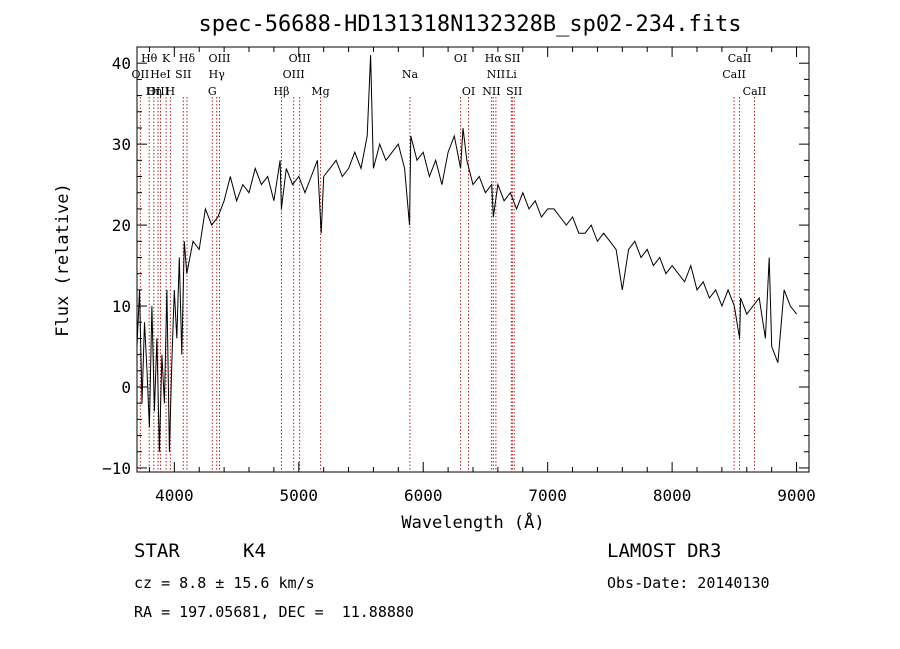  What do you see at coordinates (126, 387) in the screenshot?
I see `y-tick-label: 0` at bounding box center [126, 387].